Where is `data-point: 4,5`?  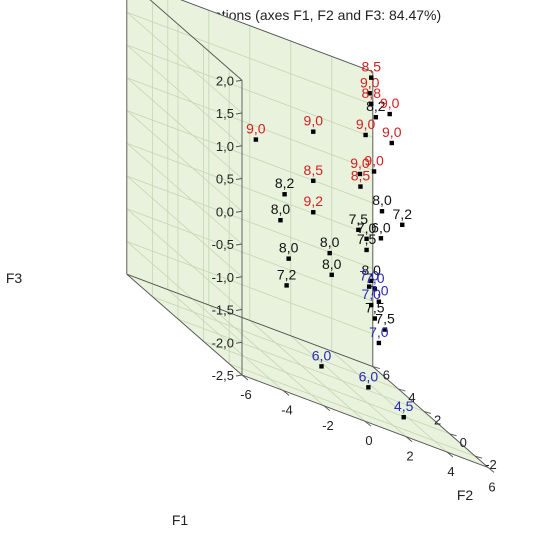
data-point: 4,5 is located at coordinates (404, 409).